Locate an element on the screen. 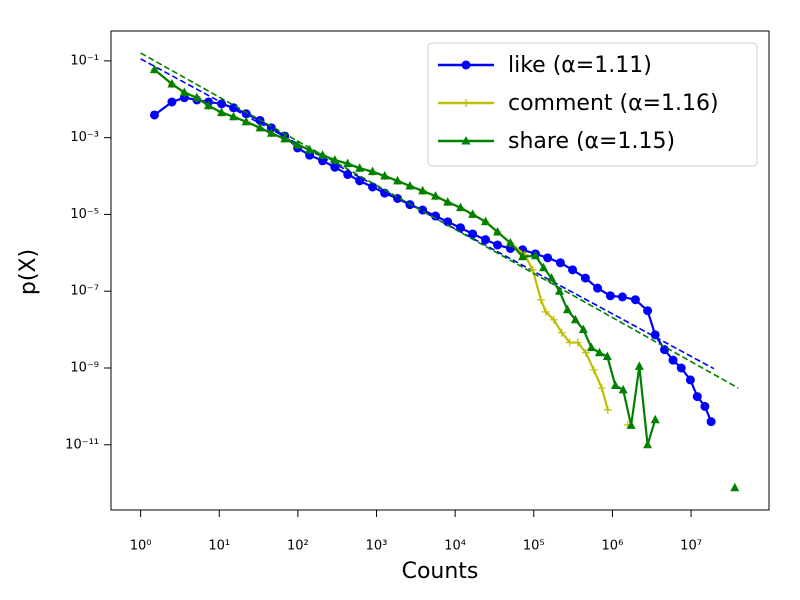 The height and width of the screenshot is (600, 800). y-tick-label: 10⁻⁵ is located at coordinates (84, 214).